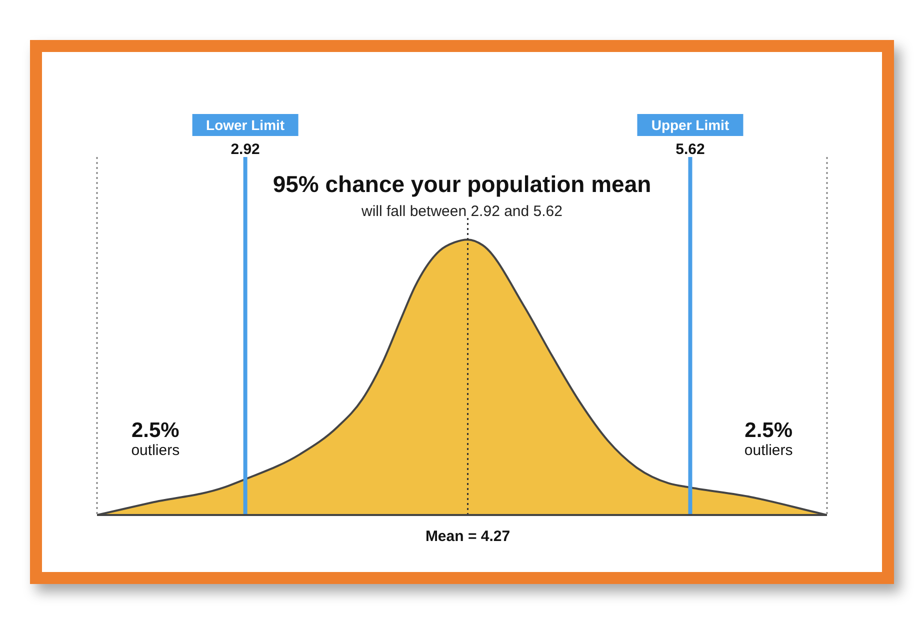 The width and height of the screenshot is (916, 633). Describe the element at coordinates (690, 149) in the screenshot. I see `x-tick-label: 5.62` at that location.